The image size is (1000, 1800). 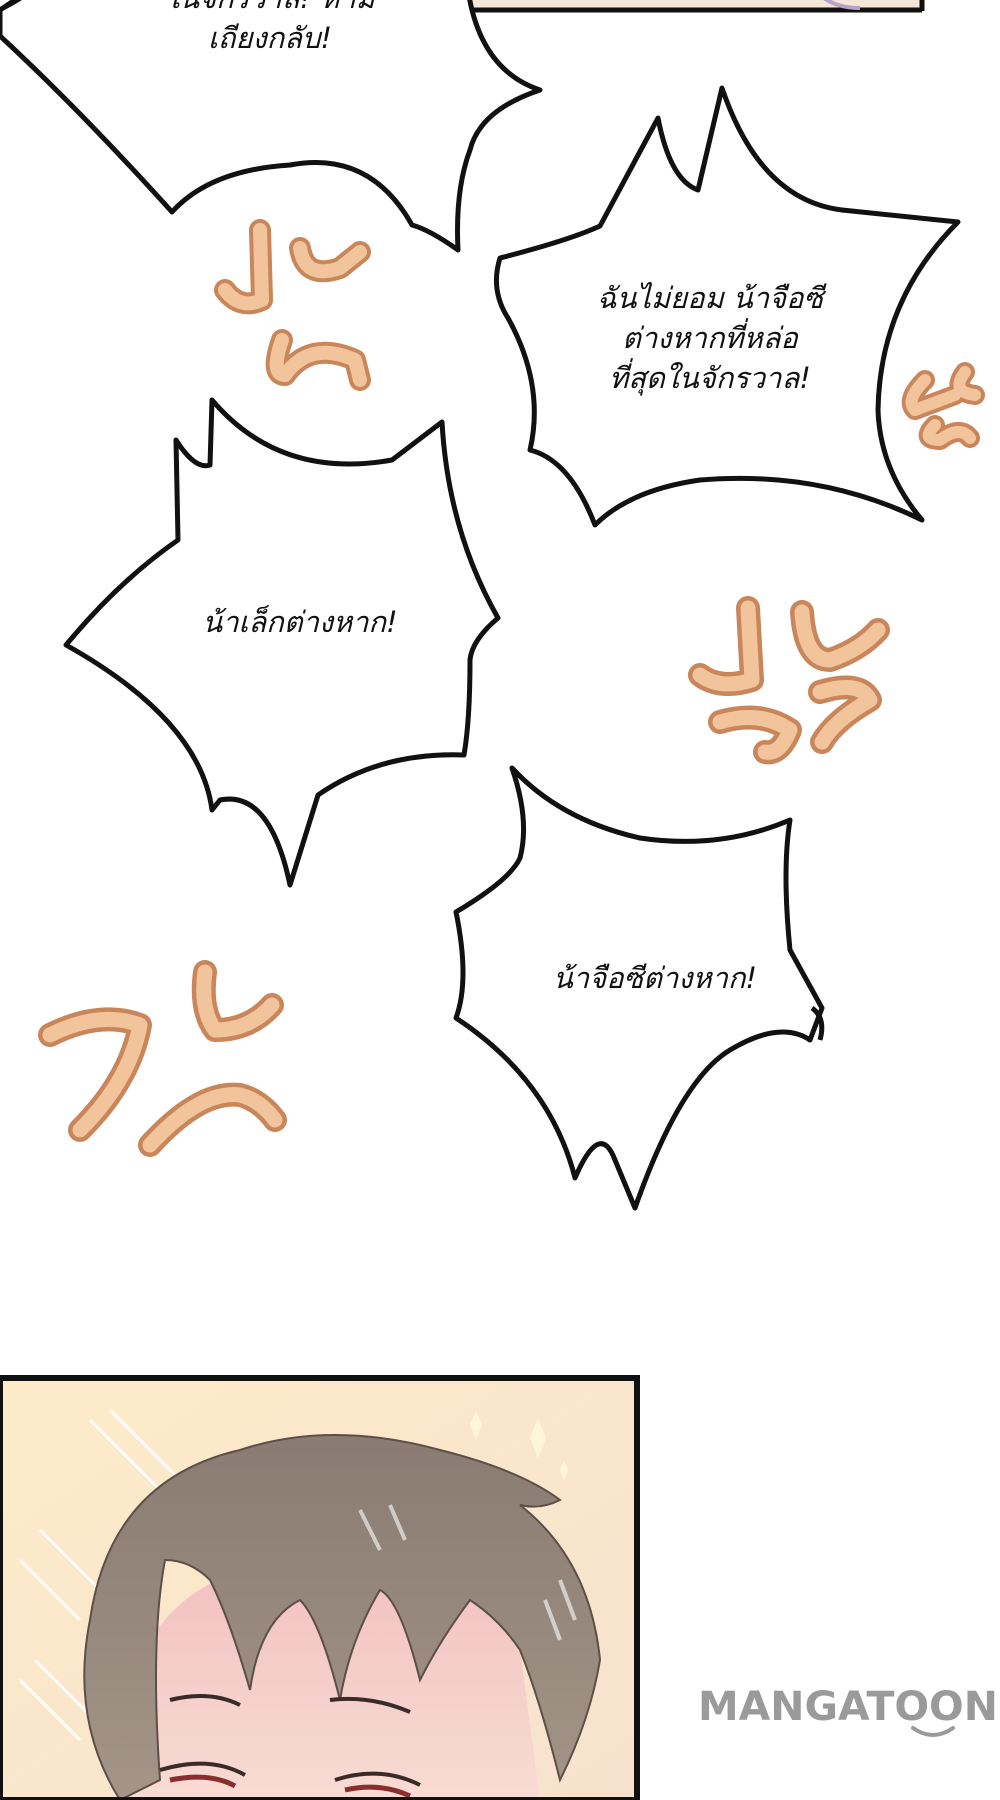 I want to click on bubble-left-text: น้าเล็กต่างหาก!, so click(x=300, y=622).